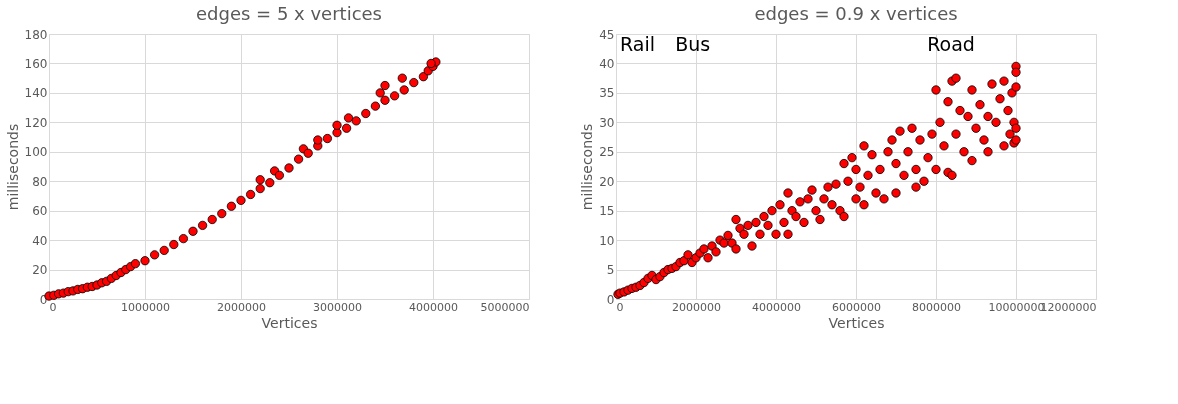 Image resolution: width=1178 pixels, height=404 pixels. Describe the element at coordinates (951, 44) in the screenshot. I see `annotation: Road` at that location.